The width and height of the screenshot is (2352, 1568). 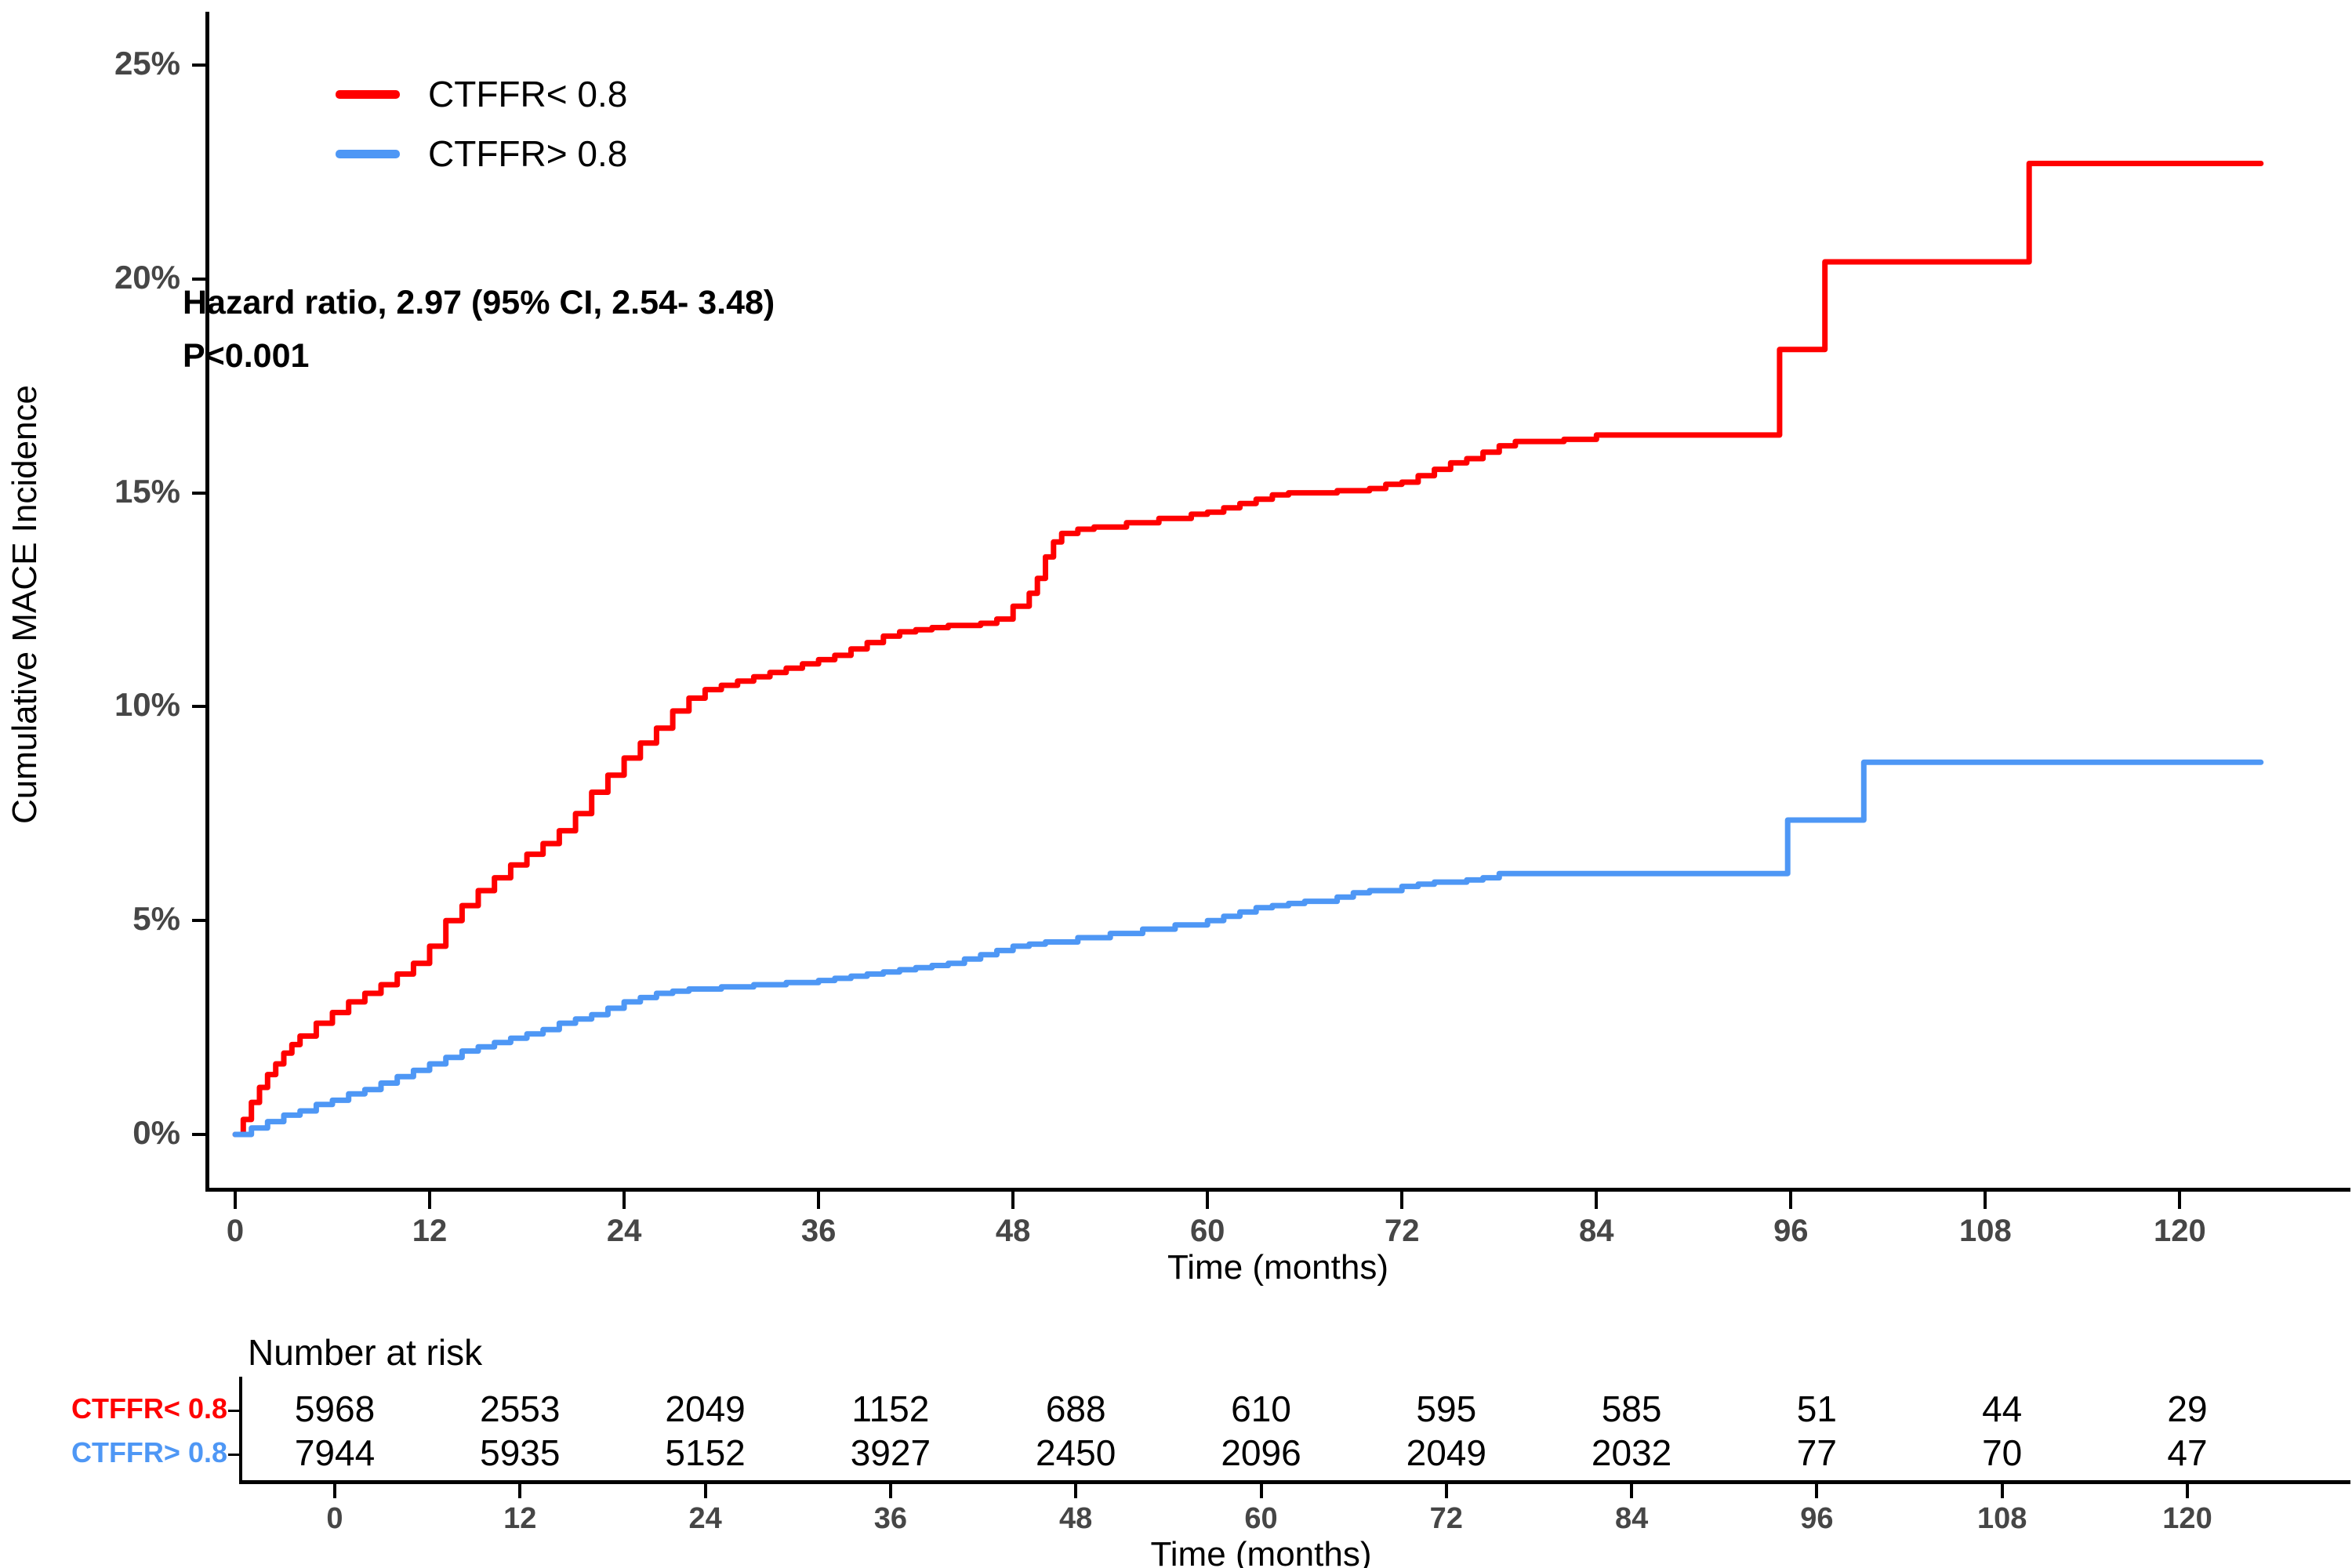 I want to click on risk-count-value: 44, so click(x=2002, y=1408).